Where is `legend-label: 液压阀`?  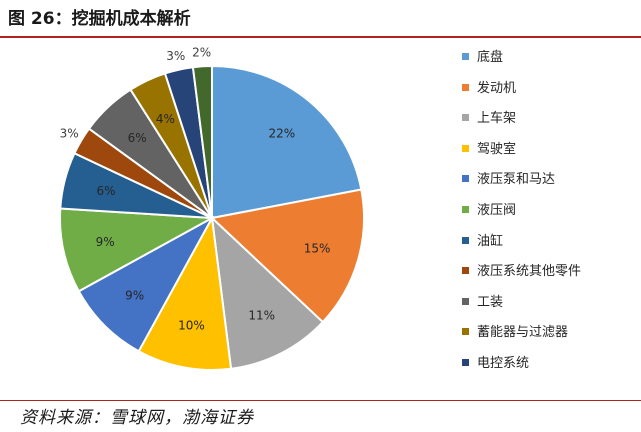 legend-label: 液压阀 is located at coordinates (497, 210).